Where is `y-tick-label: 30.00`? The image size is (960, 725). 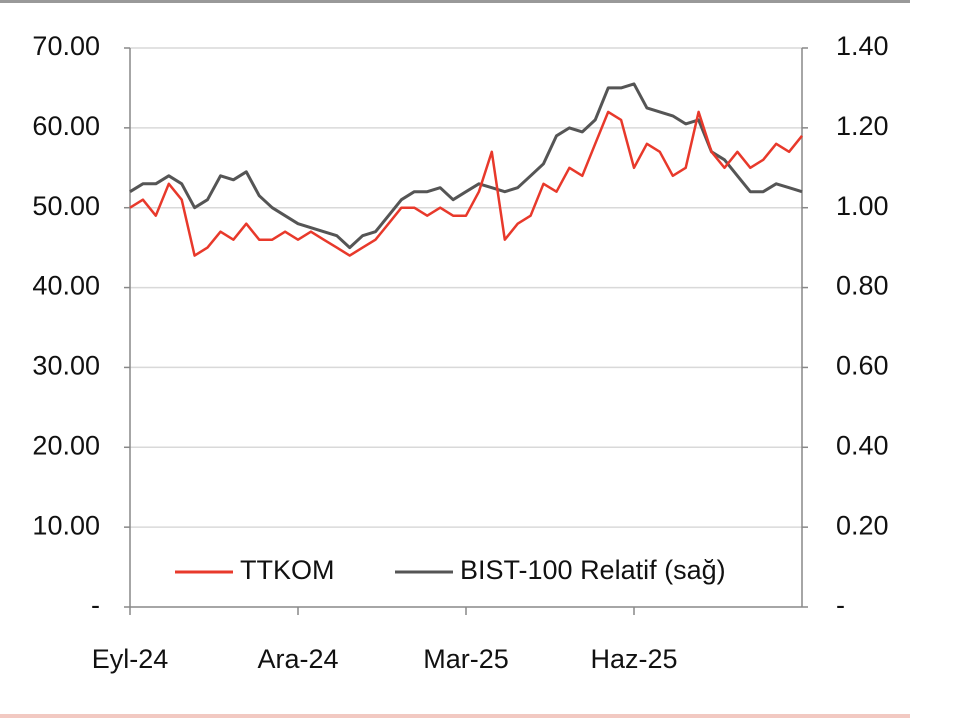
y-tick-label: 30.00 is located at coordinates (66, 366).